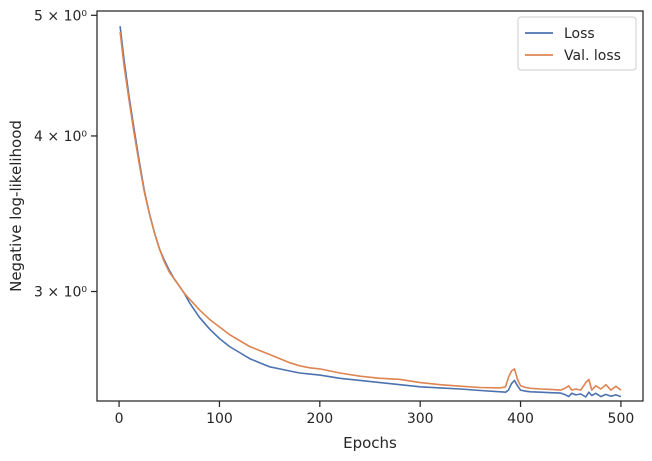  What do you see at coordinates (60, 16) in the screenshot?
I see `y-tick-label: 5 × 10⁰` at bounding box center [60, 16].